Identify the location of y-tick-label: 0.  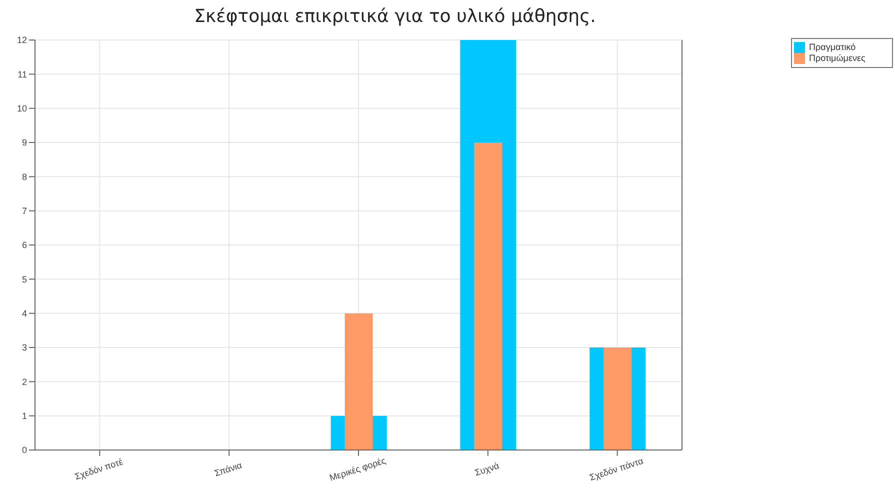
(24, 450).